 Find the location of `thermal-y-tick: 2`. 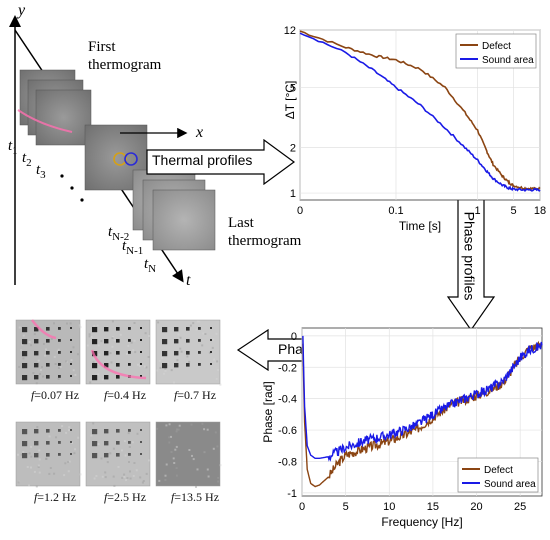

thermal-y-tick: 2 is located at coordinates (293, 149).